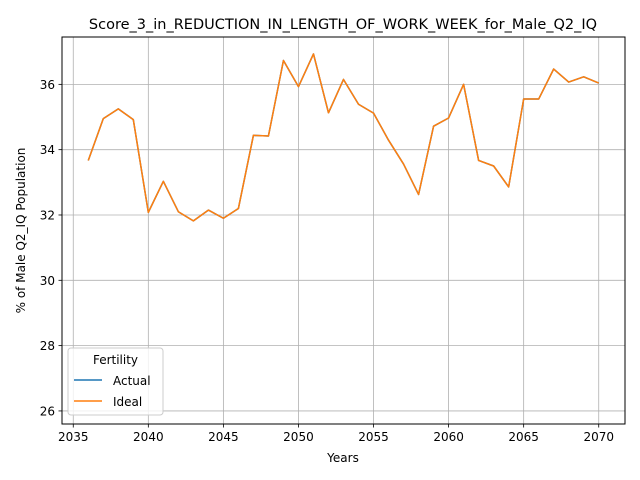  Describe the element at coordinates (51, 248) in the screenshot. I see `y-axis-ticks: 26 28 30 32 34 36` at that location.